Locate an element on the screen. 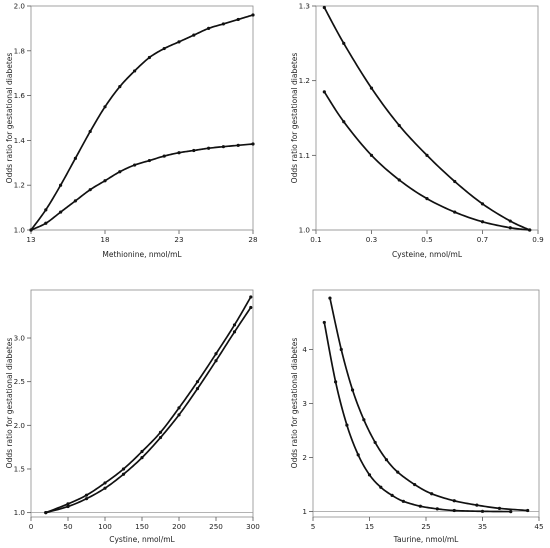  y-tick-label: 1.4 is located at coordinates (20, 140).